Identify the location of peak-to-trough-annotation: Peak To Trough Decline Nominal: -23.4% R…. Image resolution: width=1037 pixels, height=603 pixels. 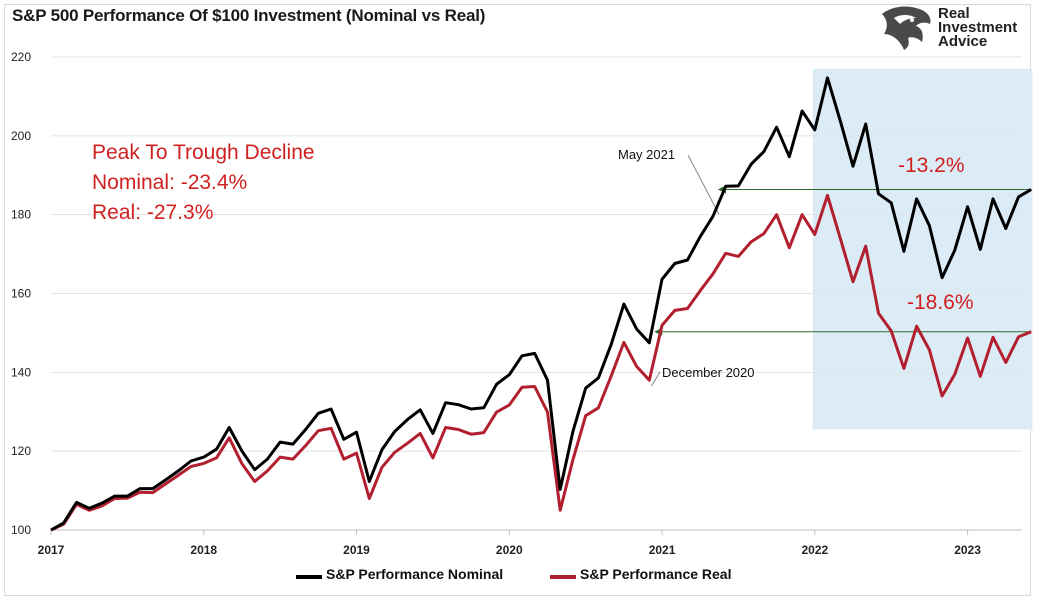
(203, 183).